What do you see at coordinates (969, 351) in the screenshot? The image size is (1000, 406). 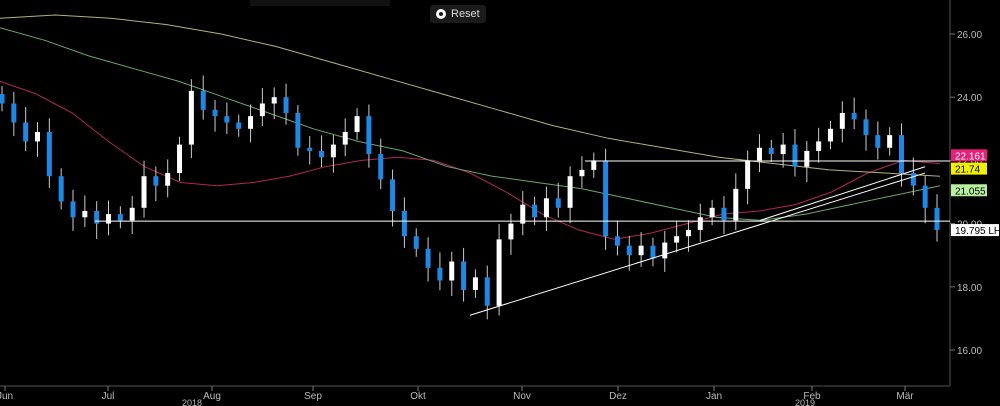 I see `y-tick-label: 16.00` at bounding box center [969, 351].